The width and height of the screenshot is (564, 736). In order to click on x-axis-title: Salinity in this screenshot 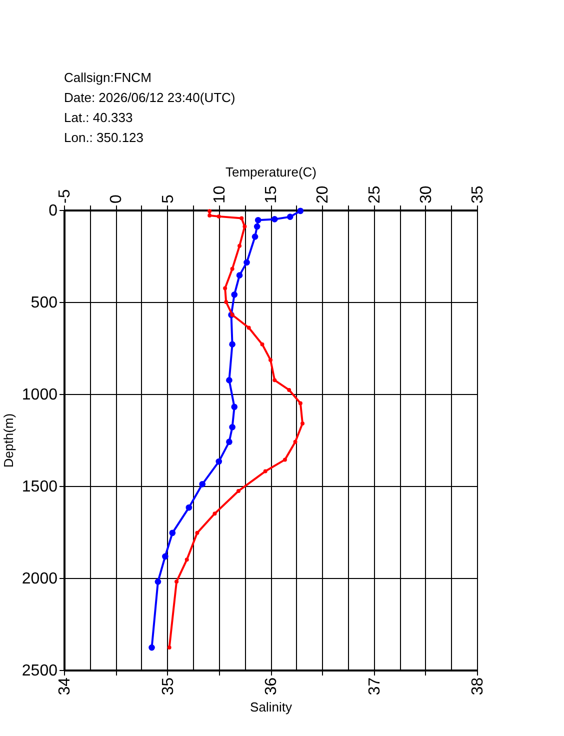, I will do `click(271, 706)`.